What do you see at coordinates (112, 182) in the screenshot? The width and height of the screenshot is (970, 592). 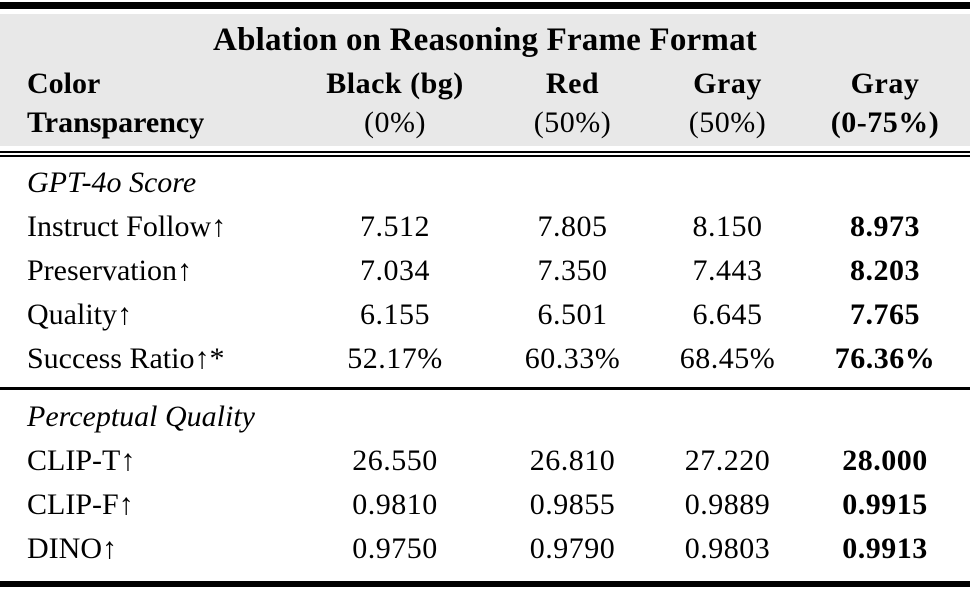 I see `section-heading-label: GPT-4o Score` at bounding box center [112, 182].